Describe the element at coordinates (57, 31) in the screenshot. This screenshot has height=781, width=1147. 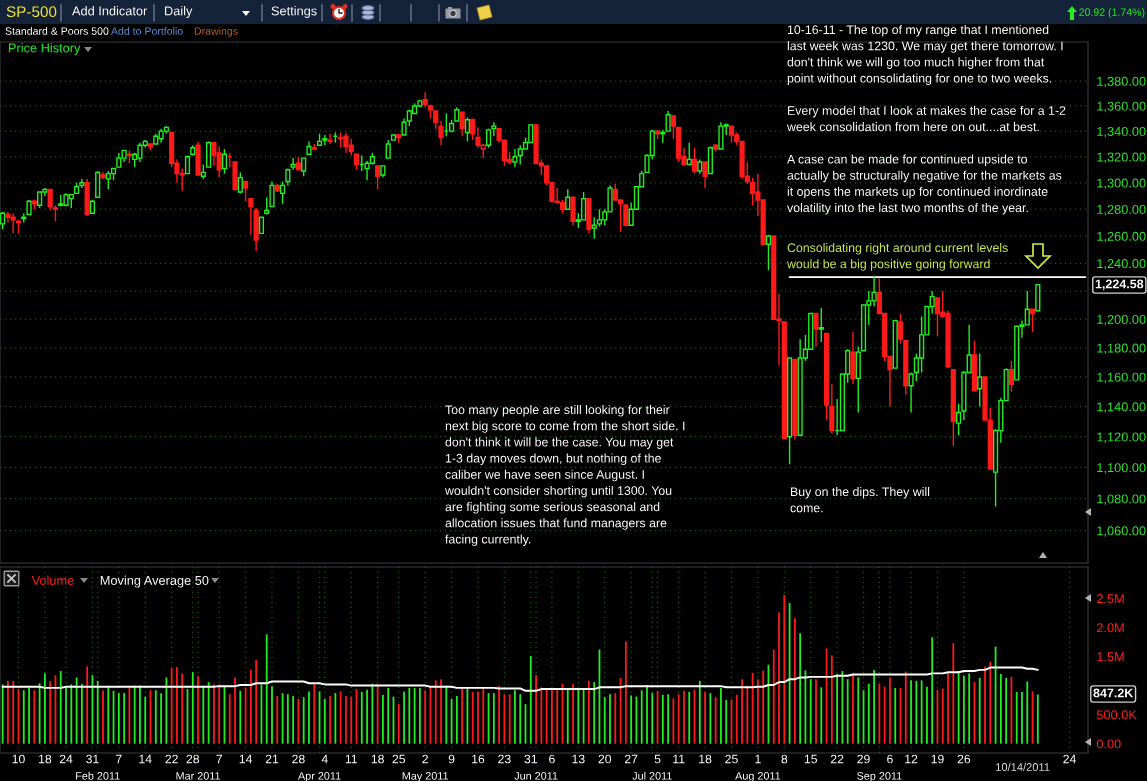
I see `chart-subtitle: Standard & Poors 500` at that location.